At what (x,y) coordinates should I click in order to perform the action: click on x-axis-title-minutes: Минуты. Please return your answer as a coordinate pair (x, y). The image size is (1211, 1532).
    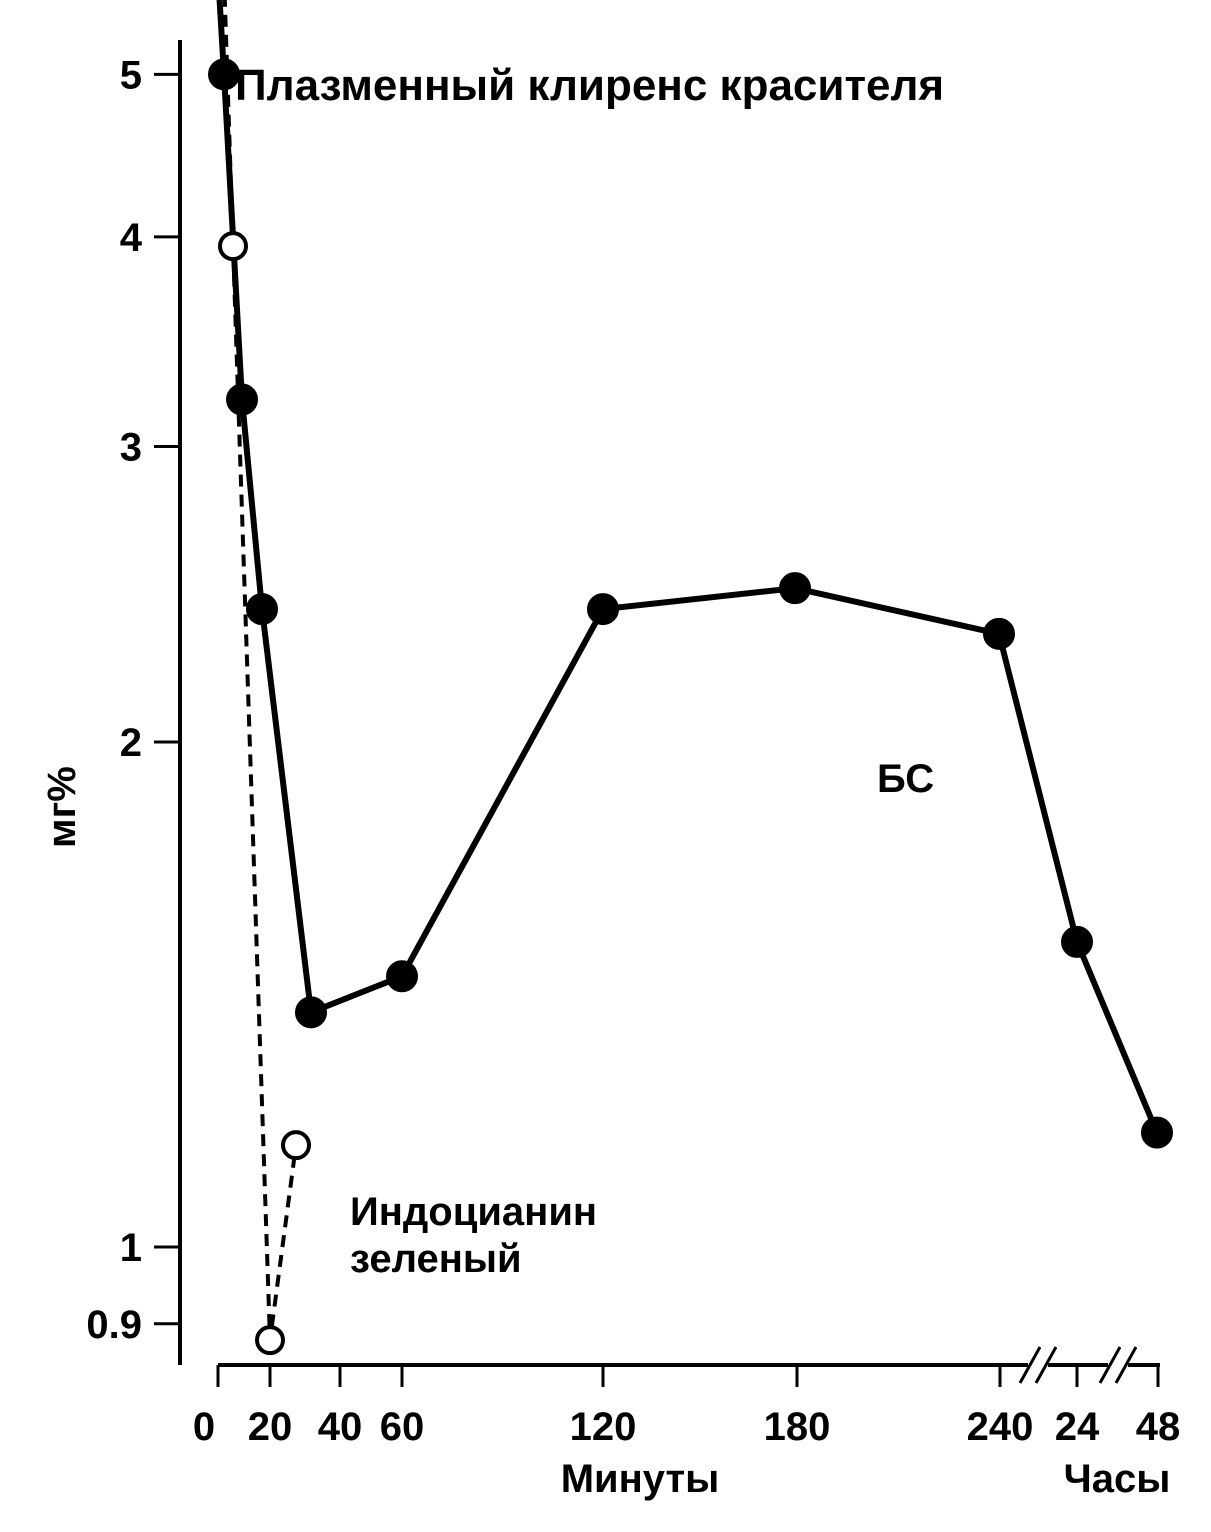
    Looking at the image, I should click on (640, 1479).